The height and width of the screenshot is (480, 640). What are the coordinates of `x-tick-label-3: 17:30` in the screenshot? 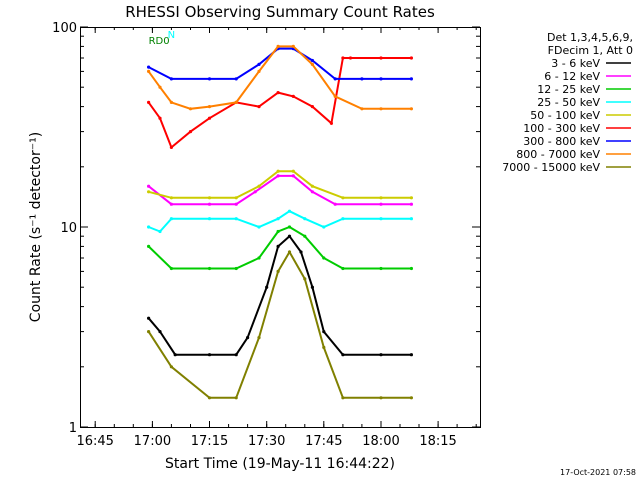 It's located at (266, 441).